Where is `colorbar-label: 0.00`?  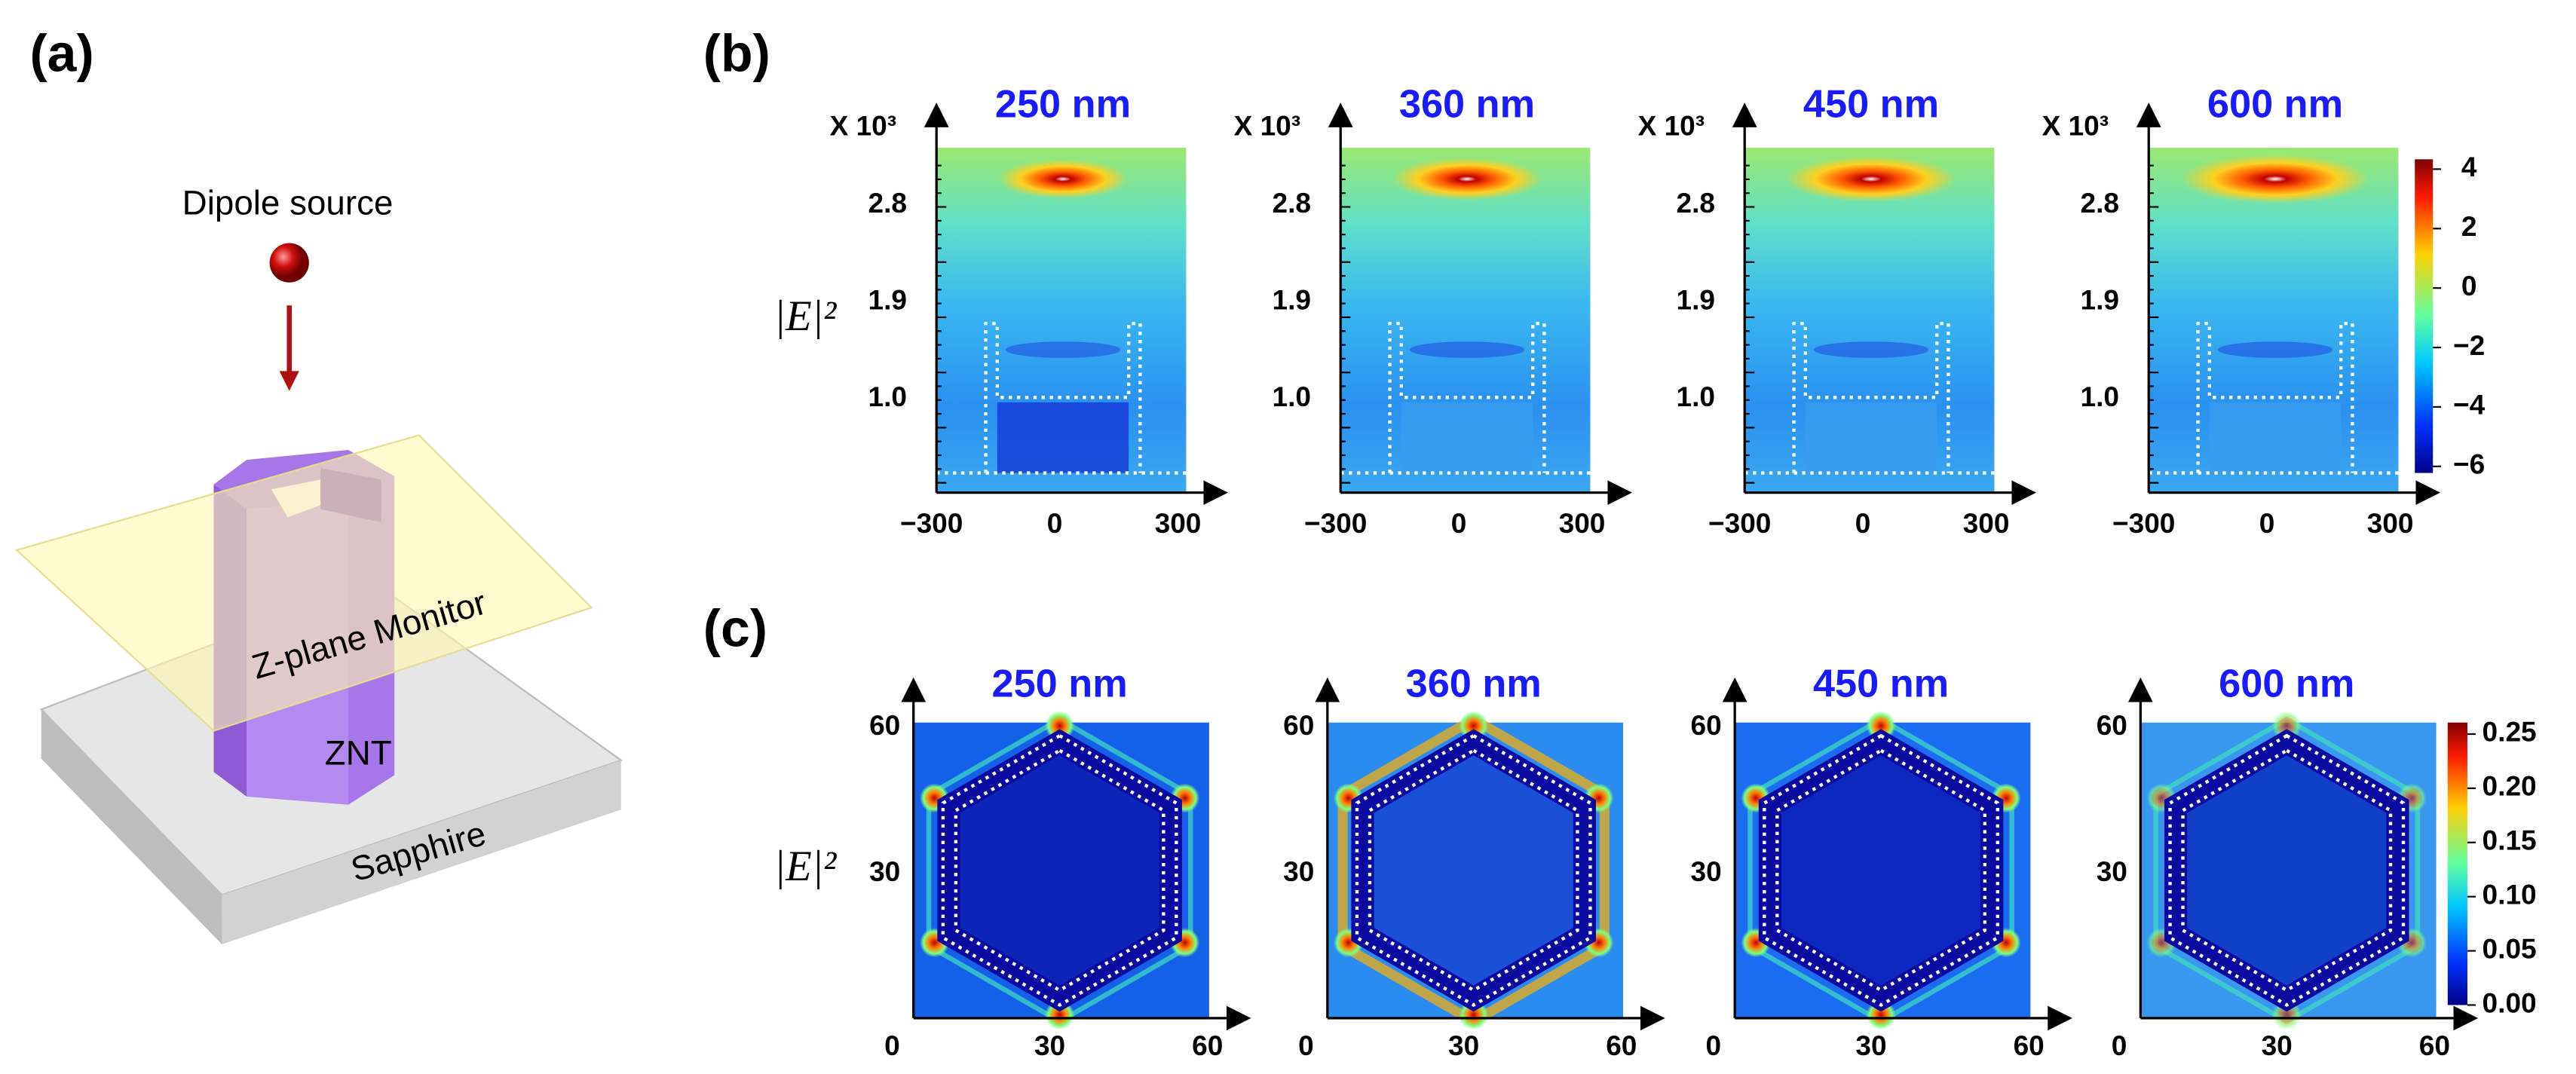 colorbar-label: 0.00 is located at coordinates (2510, 1002).